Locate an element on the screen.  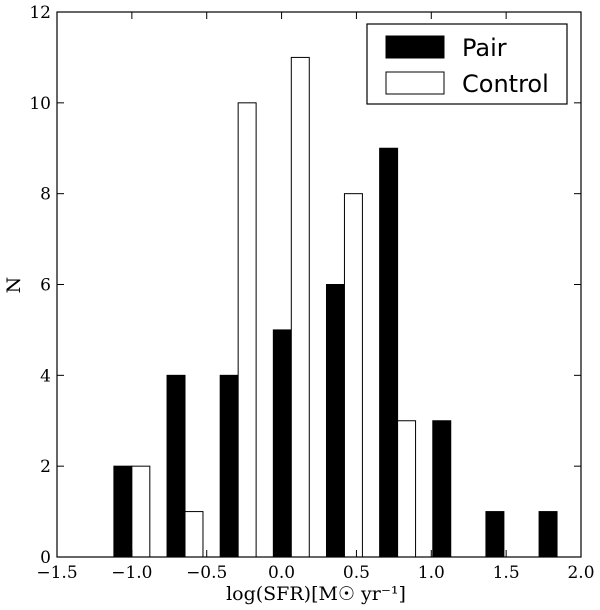
x-tick-label: 0.5 is located at coordinates (356, 573).